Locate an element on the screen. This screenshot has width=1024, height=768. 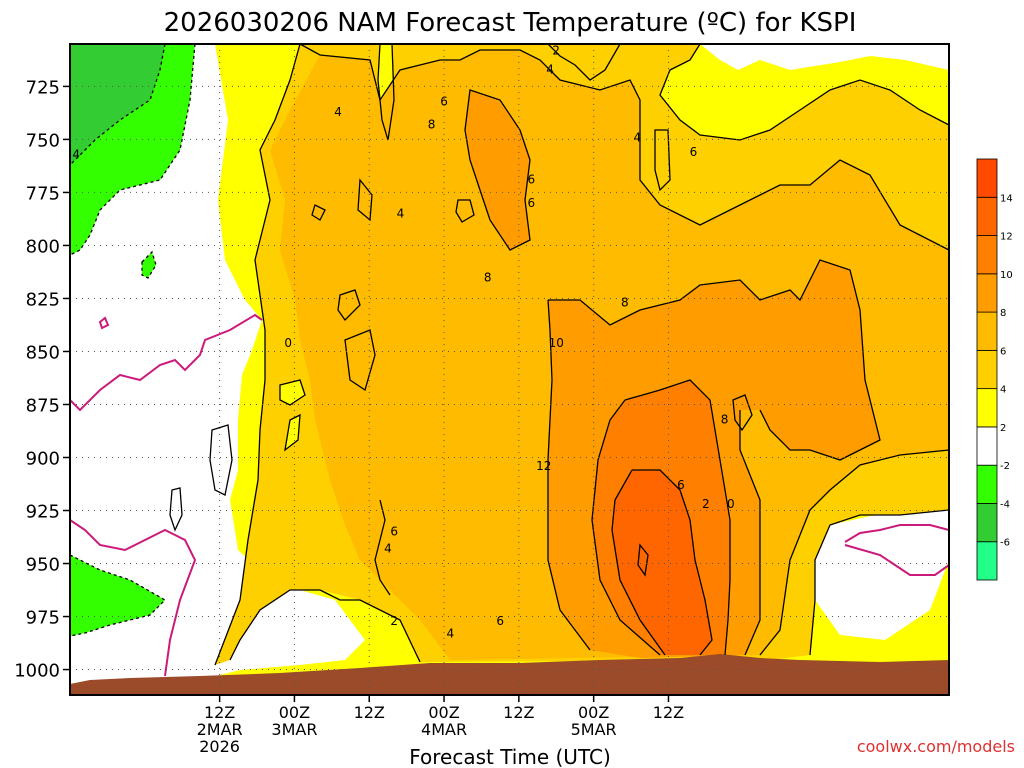
fill-neg2-2-right-pocket is located at coordinates (882, 575).